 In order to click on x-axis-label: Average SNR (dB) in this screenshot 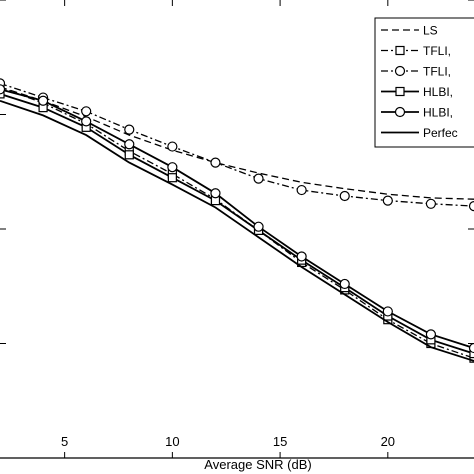, I will do `click(257, 464)`.